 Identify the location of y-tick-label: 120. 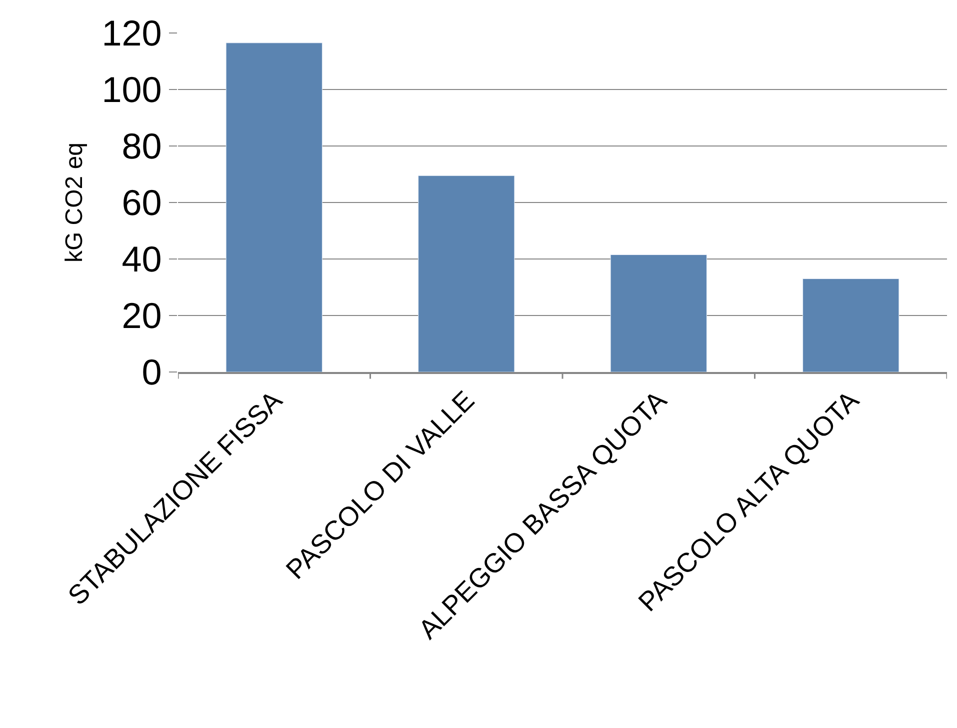
(132, 33).